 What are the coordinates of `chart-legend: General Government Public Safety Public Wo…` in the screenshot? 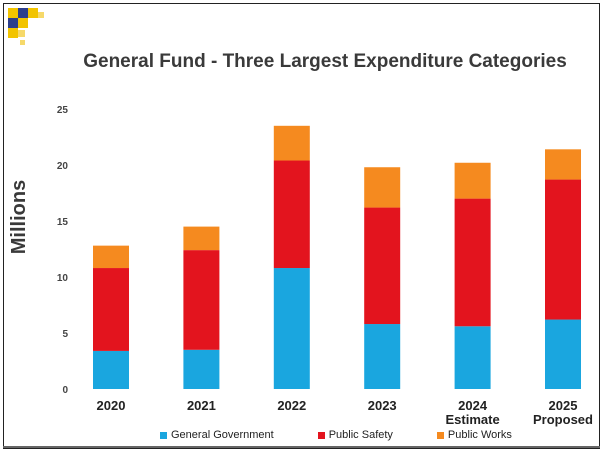 It's located at (336, 435).